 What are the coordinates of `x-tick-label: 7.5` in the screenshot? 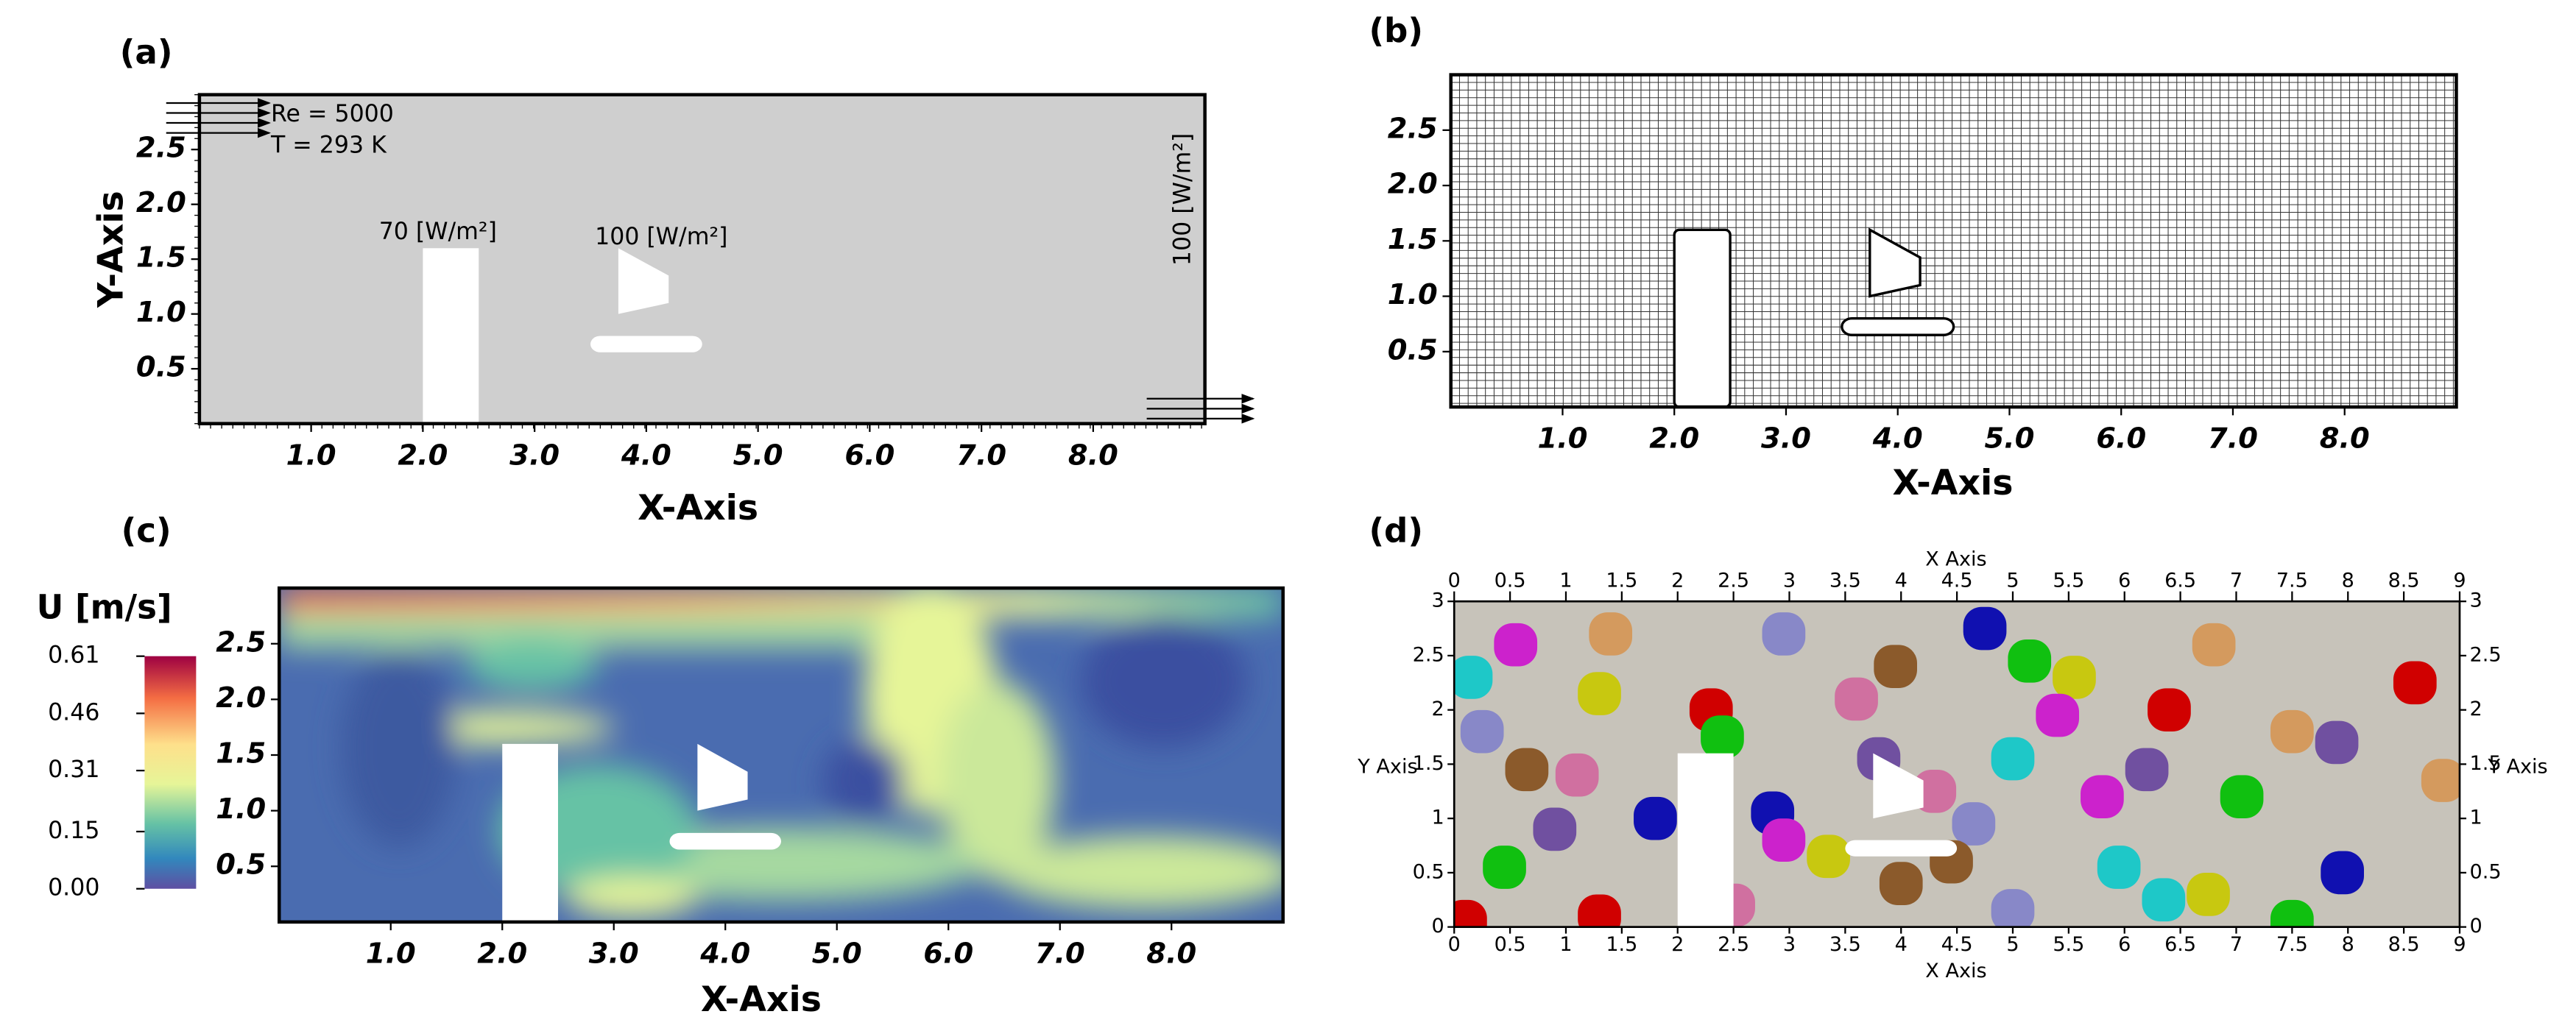 It's located at (2292, 944).